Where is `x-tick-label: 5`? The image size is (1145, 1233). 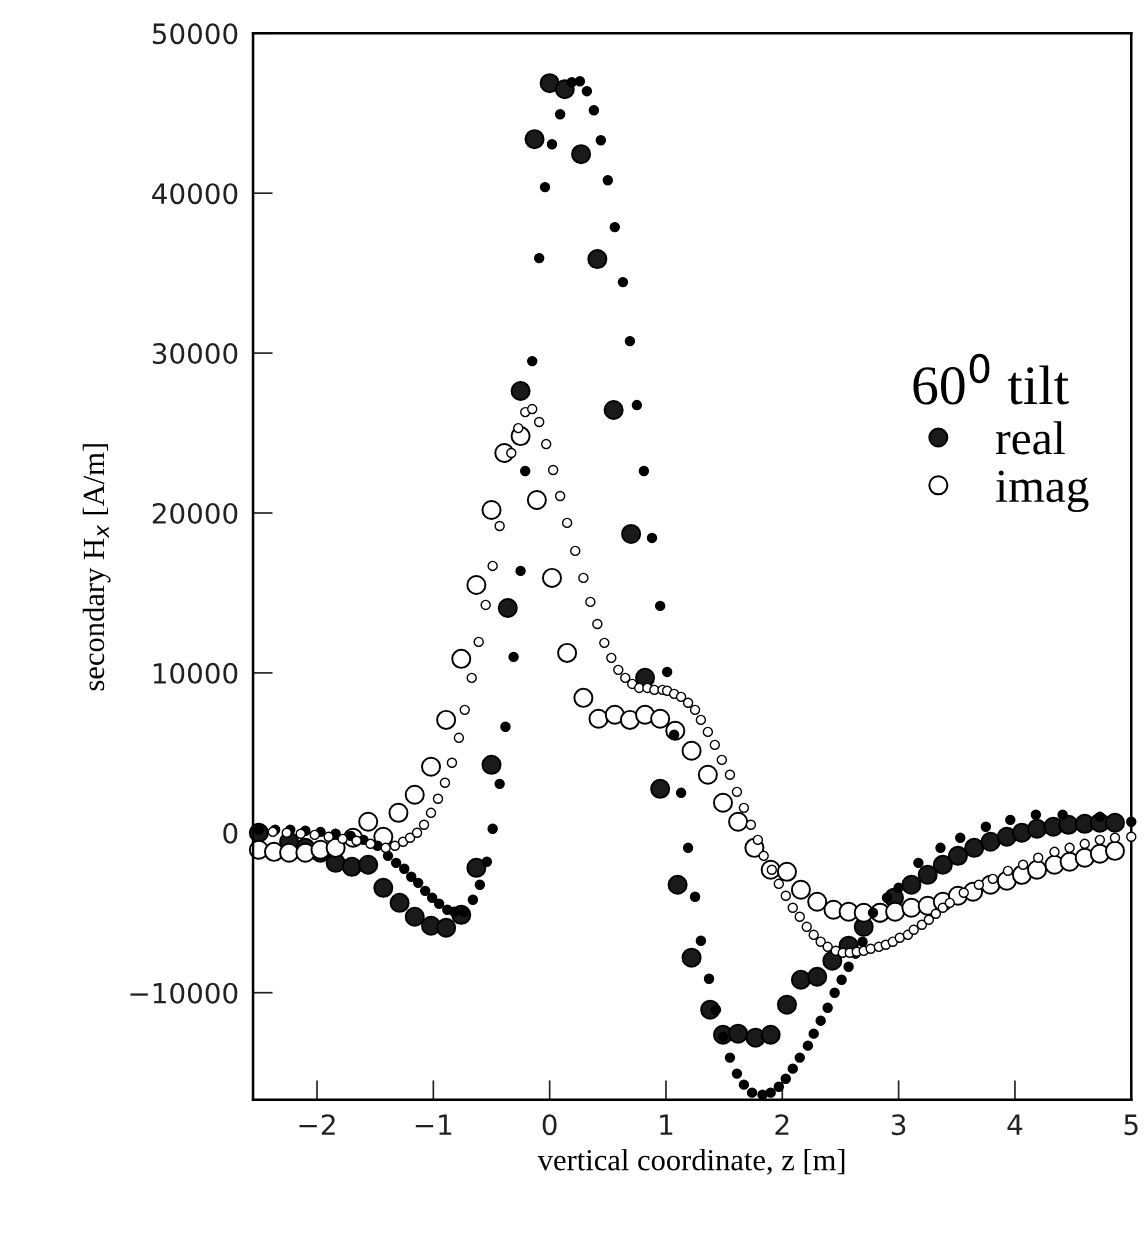
x-tick-label: 5 is located at coordinates (1131, 1125).